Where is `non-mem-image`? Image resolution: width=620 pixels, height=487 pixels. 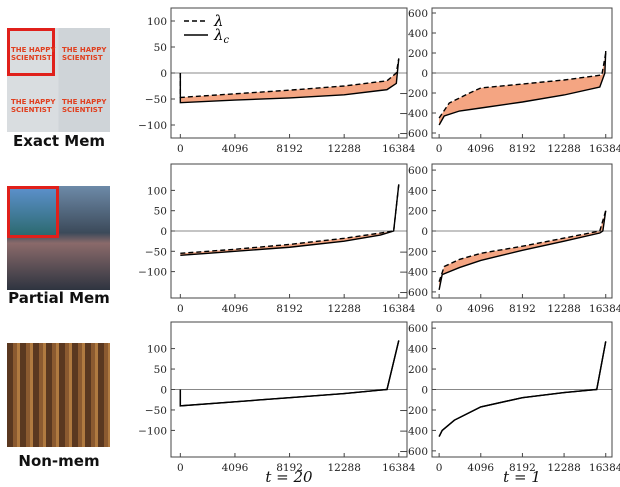 non-mem-image is located at coordinates (58, 395).